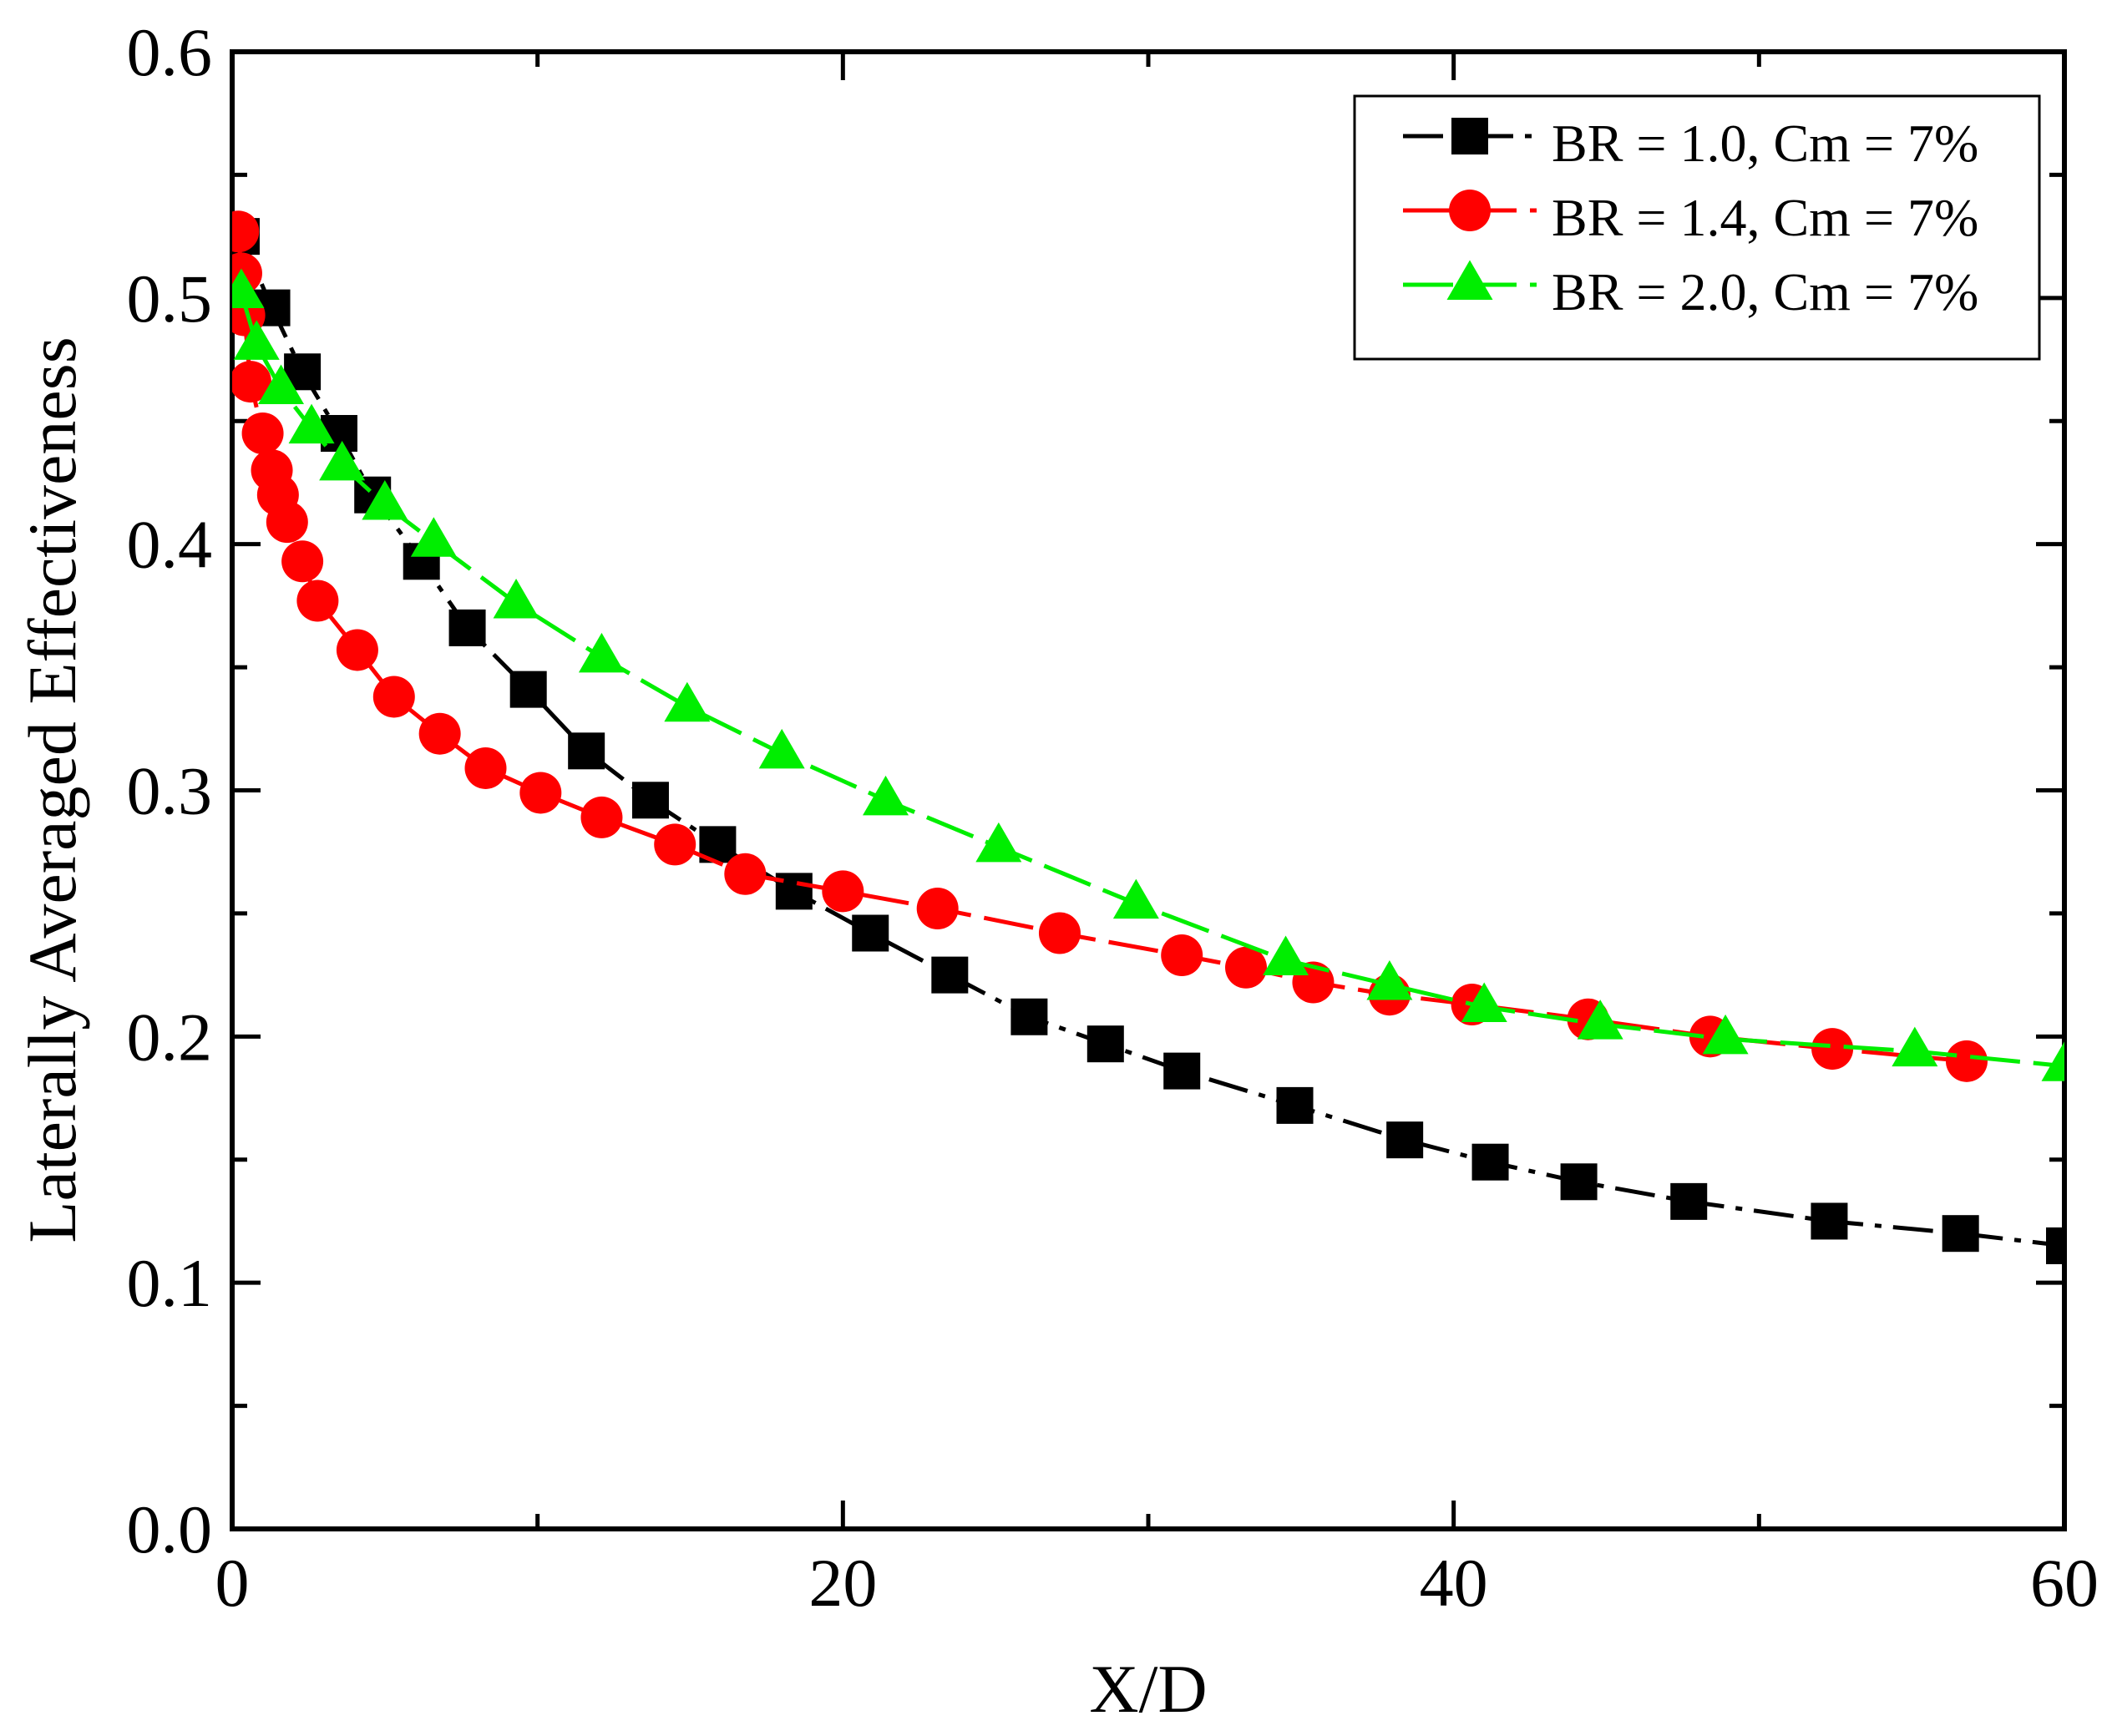 The width and height of the screenshot is (2107, 1736). Describe the element at coordinates (1148, 1689) in the screenshot. I see `x-axis-title: X/D` at that location.